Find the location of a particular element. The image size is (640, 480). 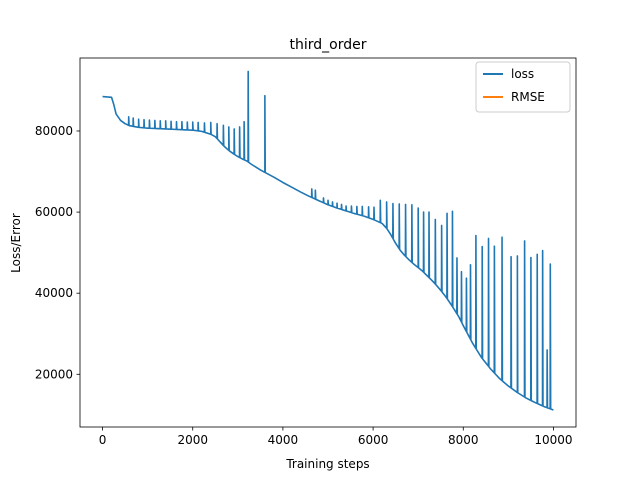

x-tick-label: 8000 is located at coordinates (463, 440).